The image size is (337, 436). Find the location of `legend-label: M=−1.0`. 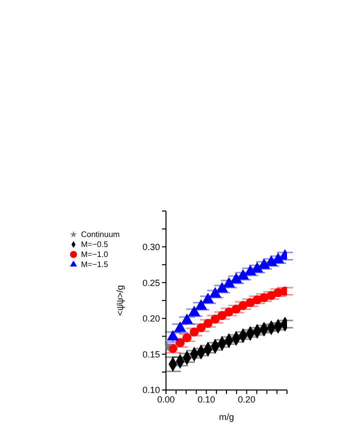

legend-label: M=−1.0 is located at coordinates (94, 254).